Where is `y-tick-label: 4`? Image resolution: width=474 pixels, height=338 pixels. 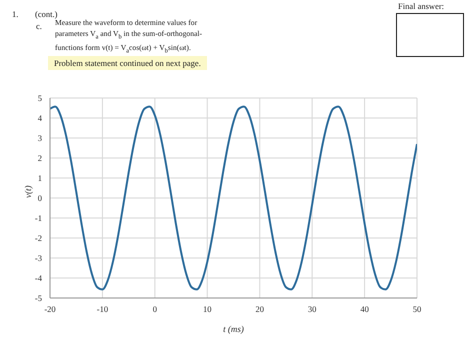 y-tick-label: 4 is located at coordinates (40, 118).